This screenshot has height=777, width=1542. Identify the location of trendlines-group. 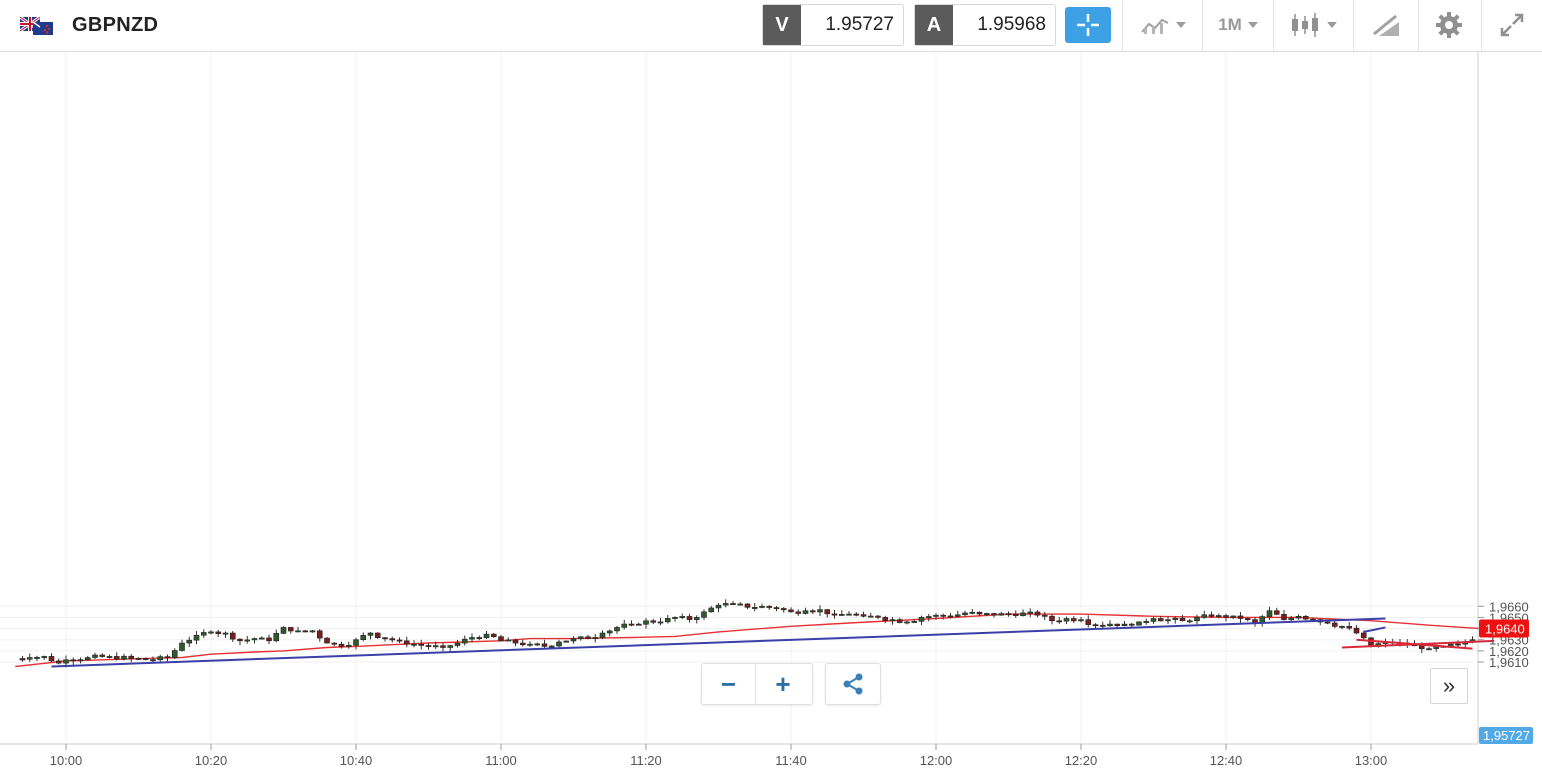
(773, 642).